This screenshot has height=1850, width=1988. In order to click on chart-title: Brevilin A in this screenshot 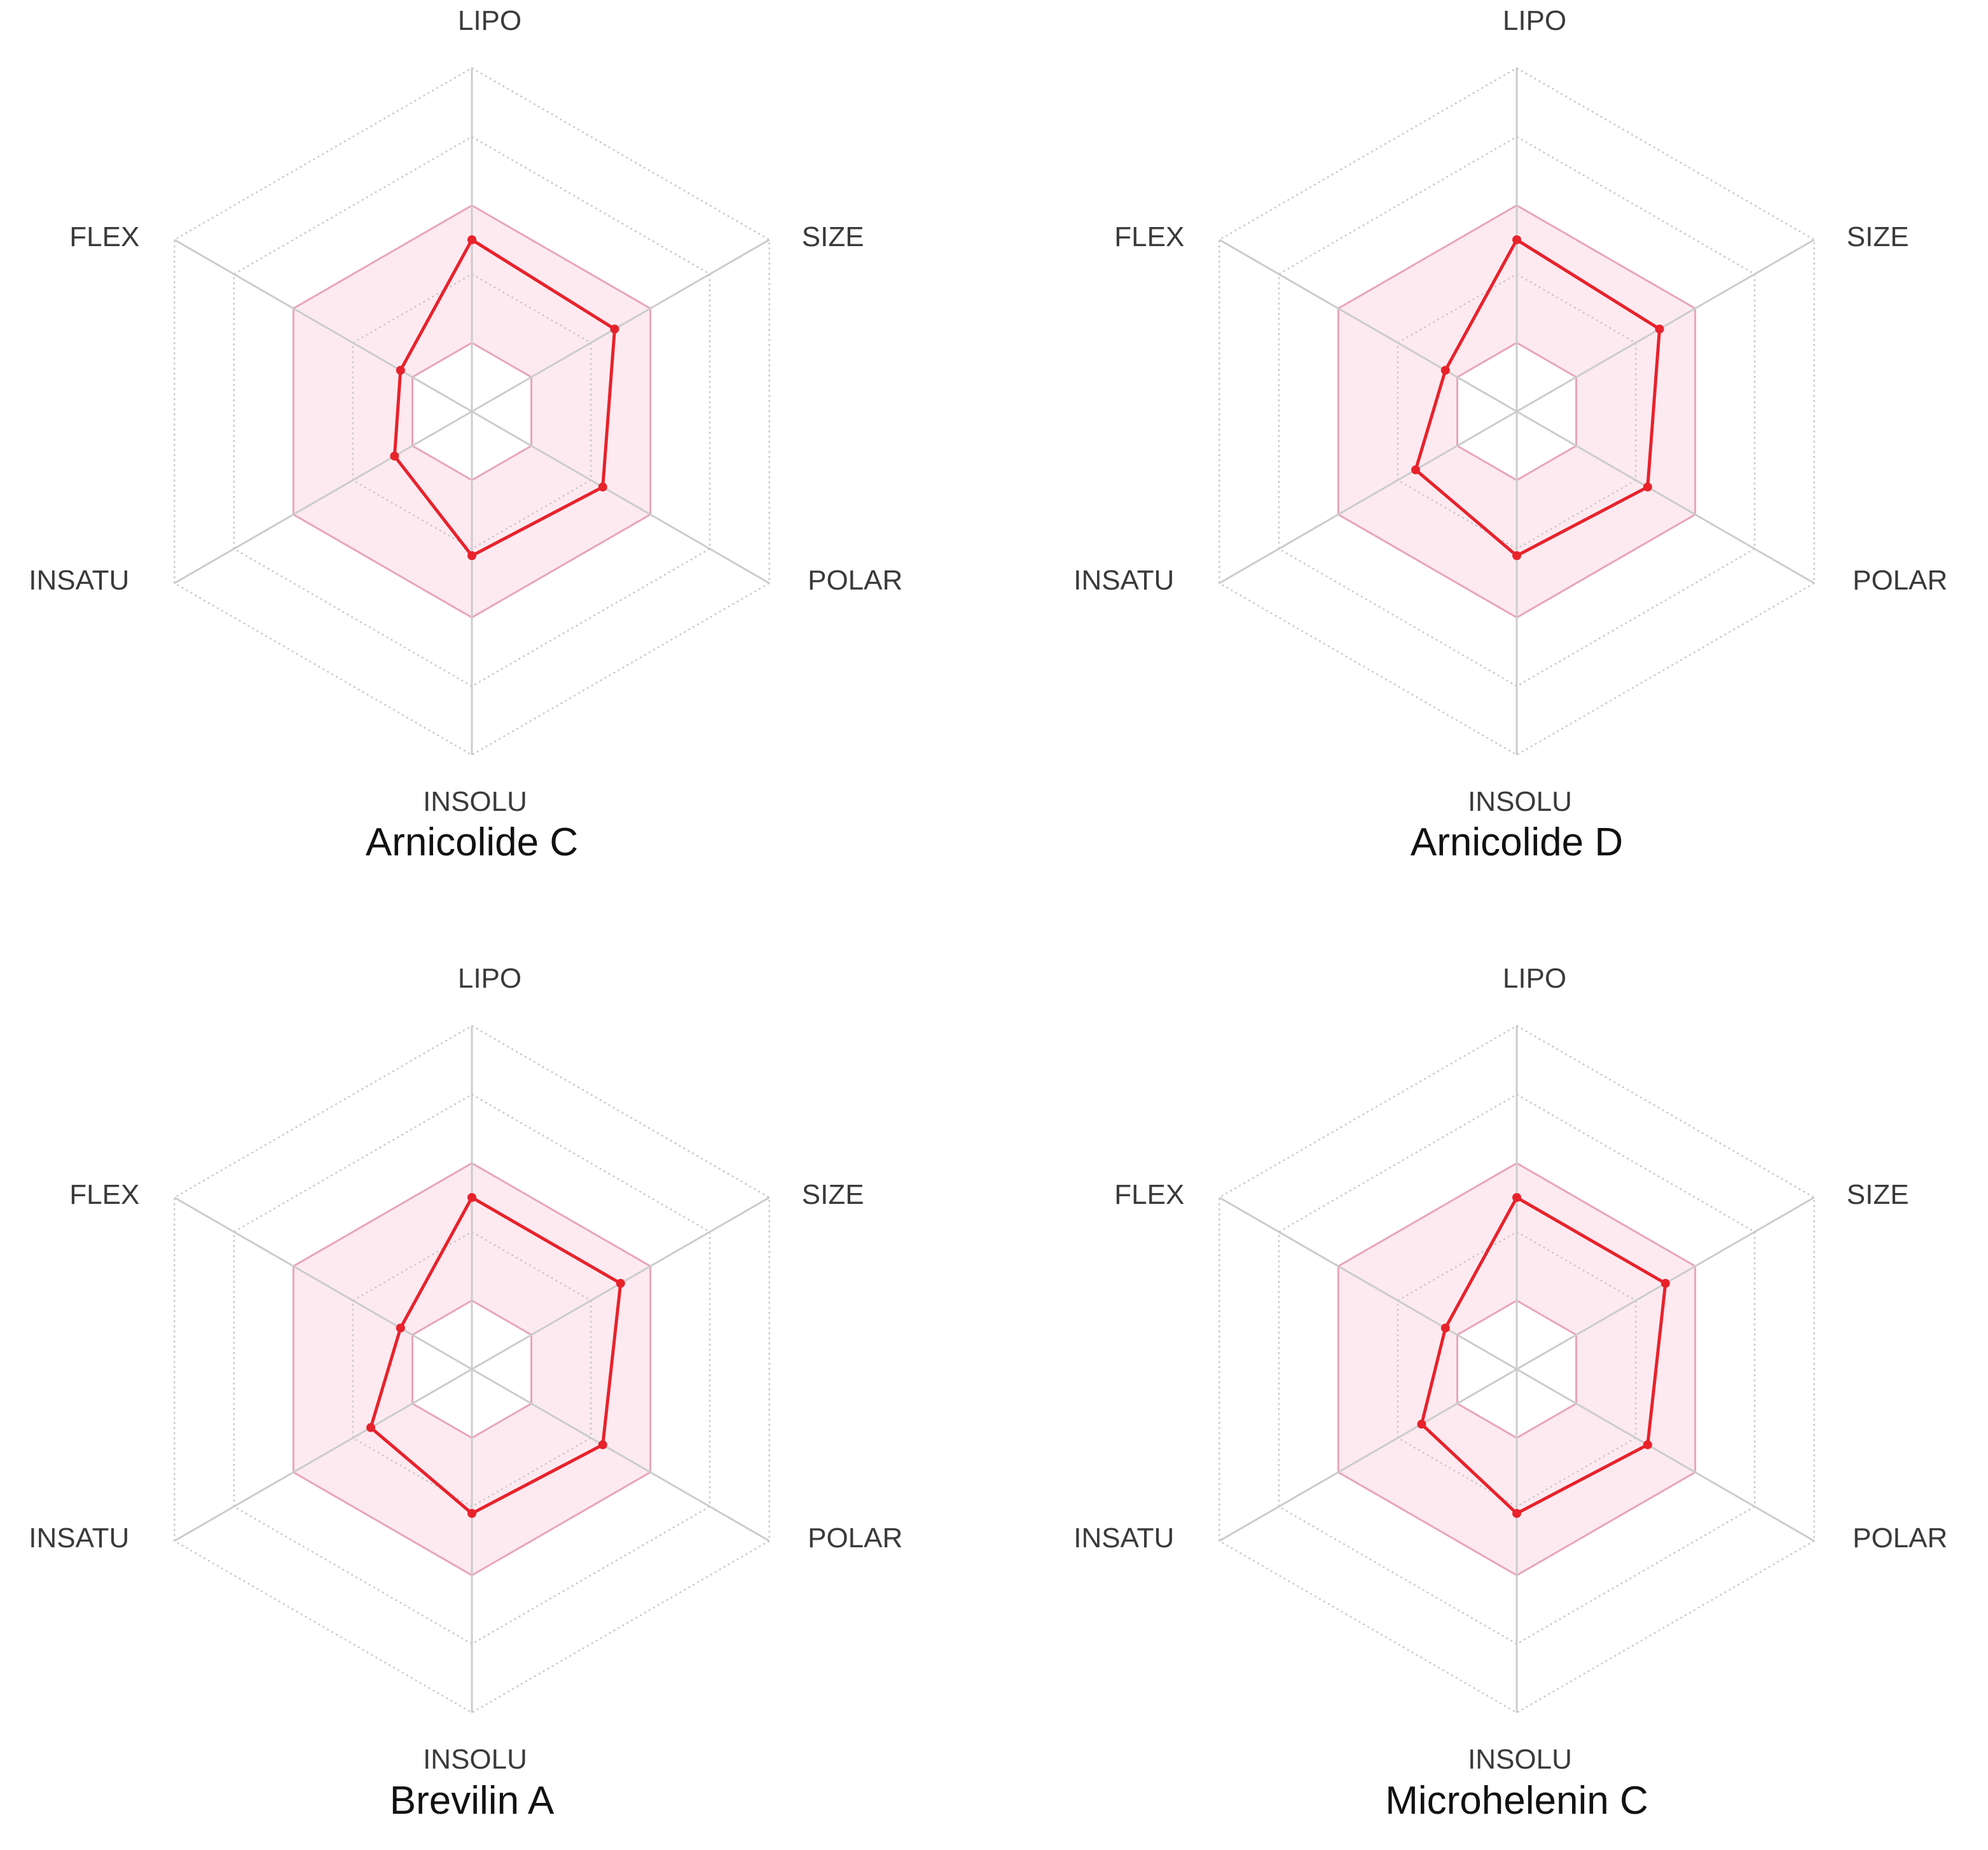, I will do `click(472, 1801)`.